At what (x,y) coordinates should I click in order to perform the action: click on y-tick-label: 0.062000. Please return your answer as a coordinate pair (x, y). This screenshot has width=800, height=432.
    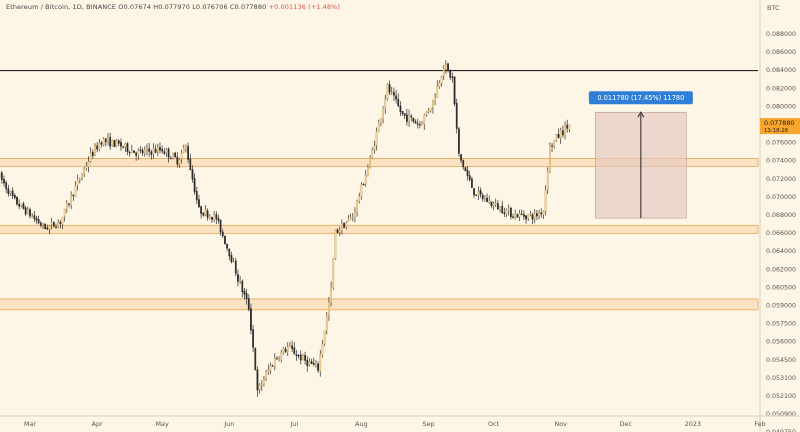
    Looking at the image, I should click on (781, 269).